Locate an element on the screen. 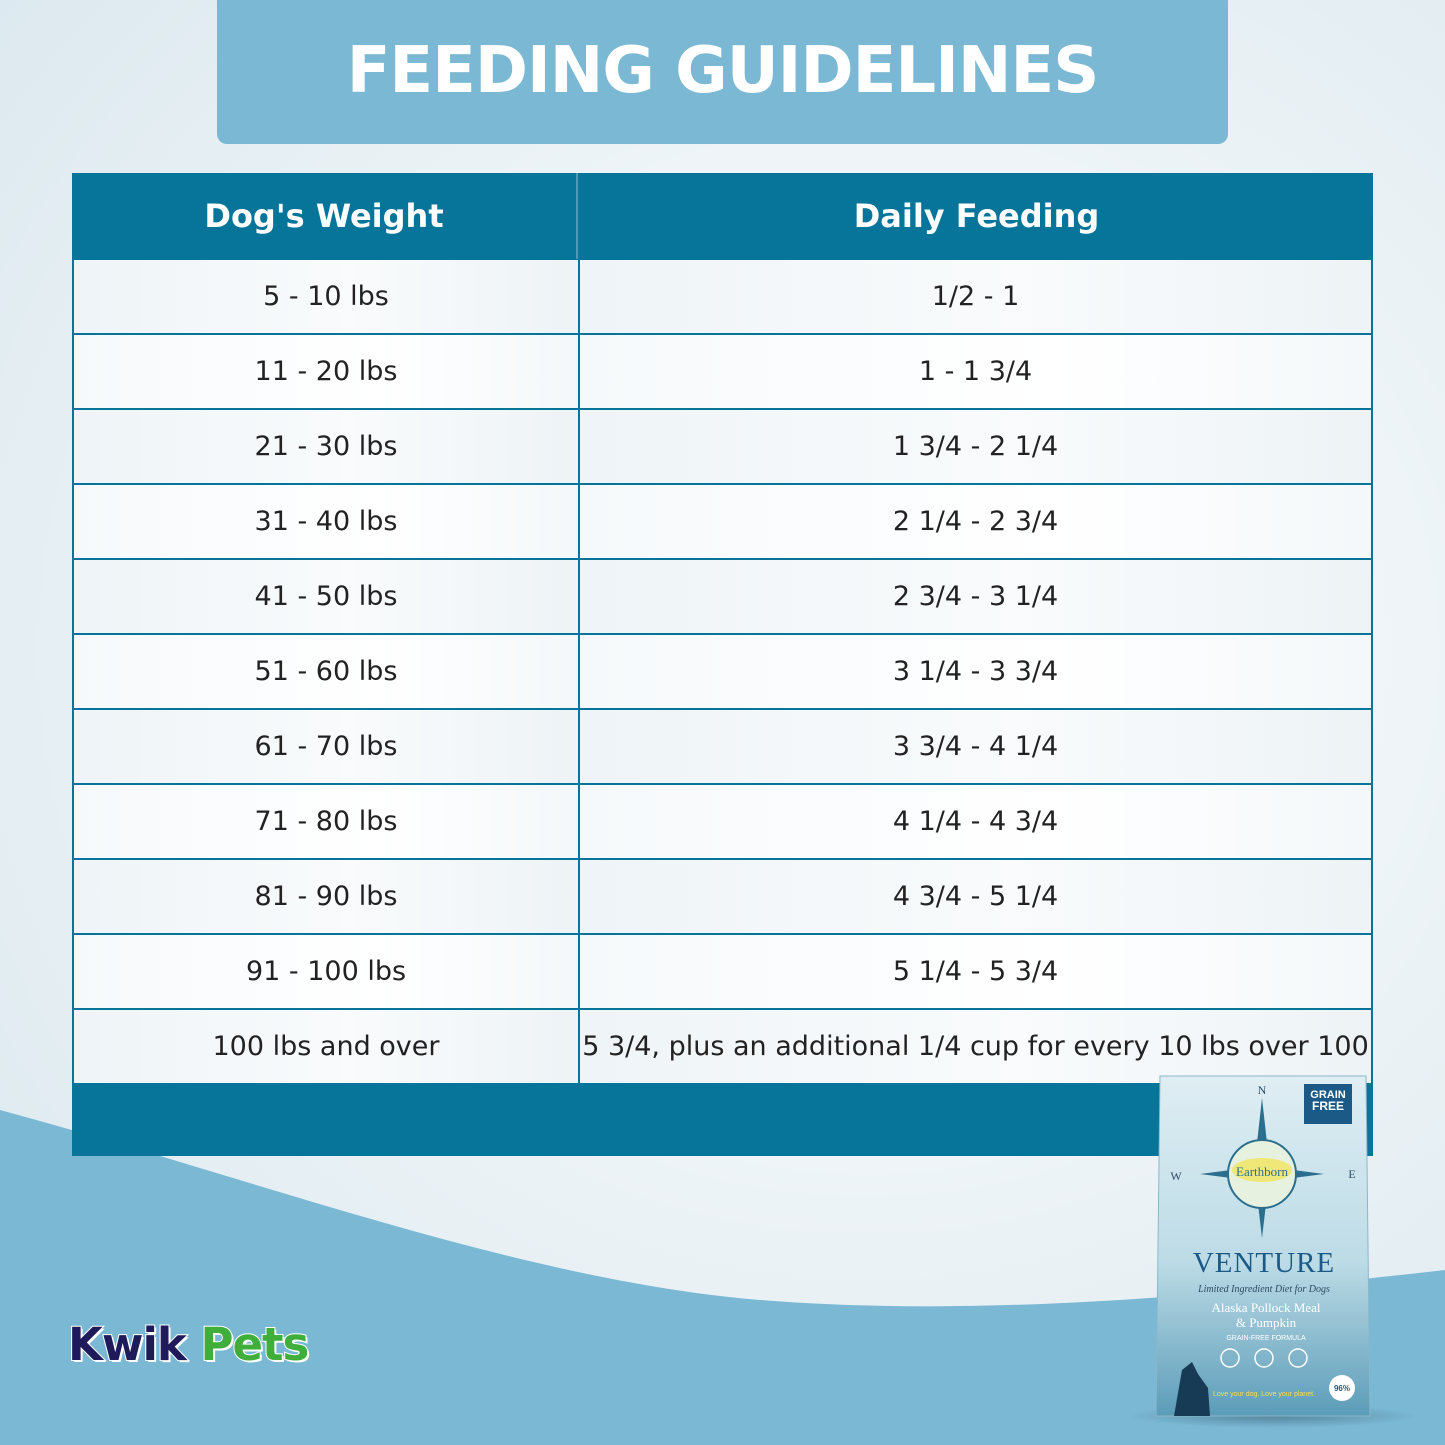 The width and height of the screenshot is (1445, 1445). compass-w: W is located at coordinates (1176, 1176).